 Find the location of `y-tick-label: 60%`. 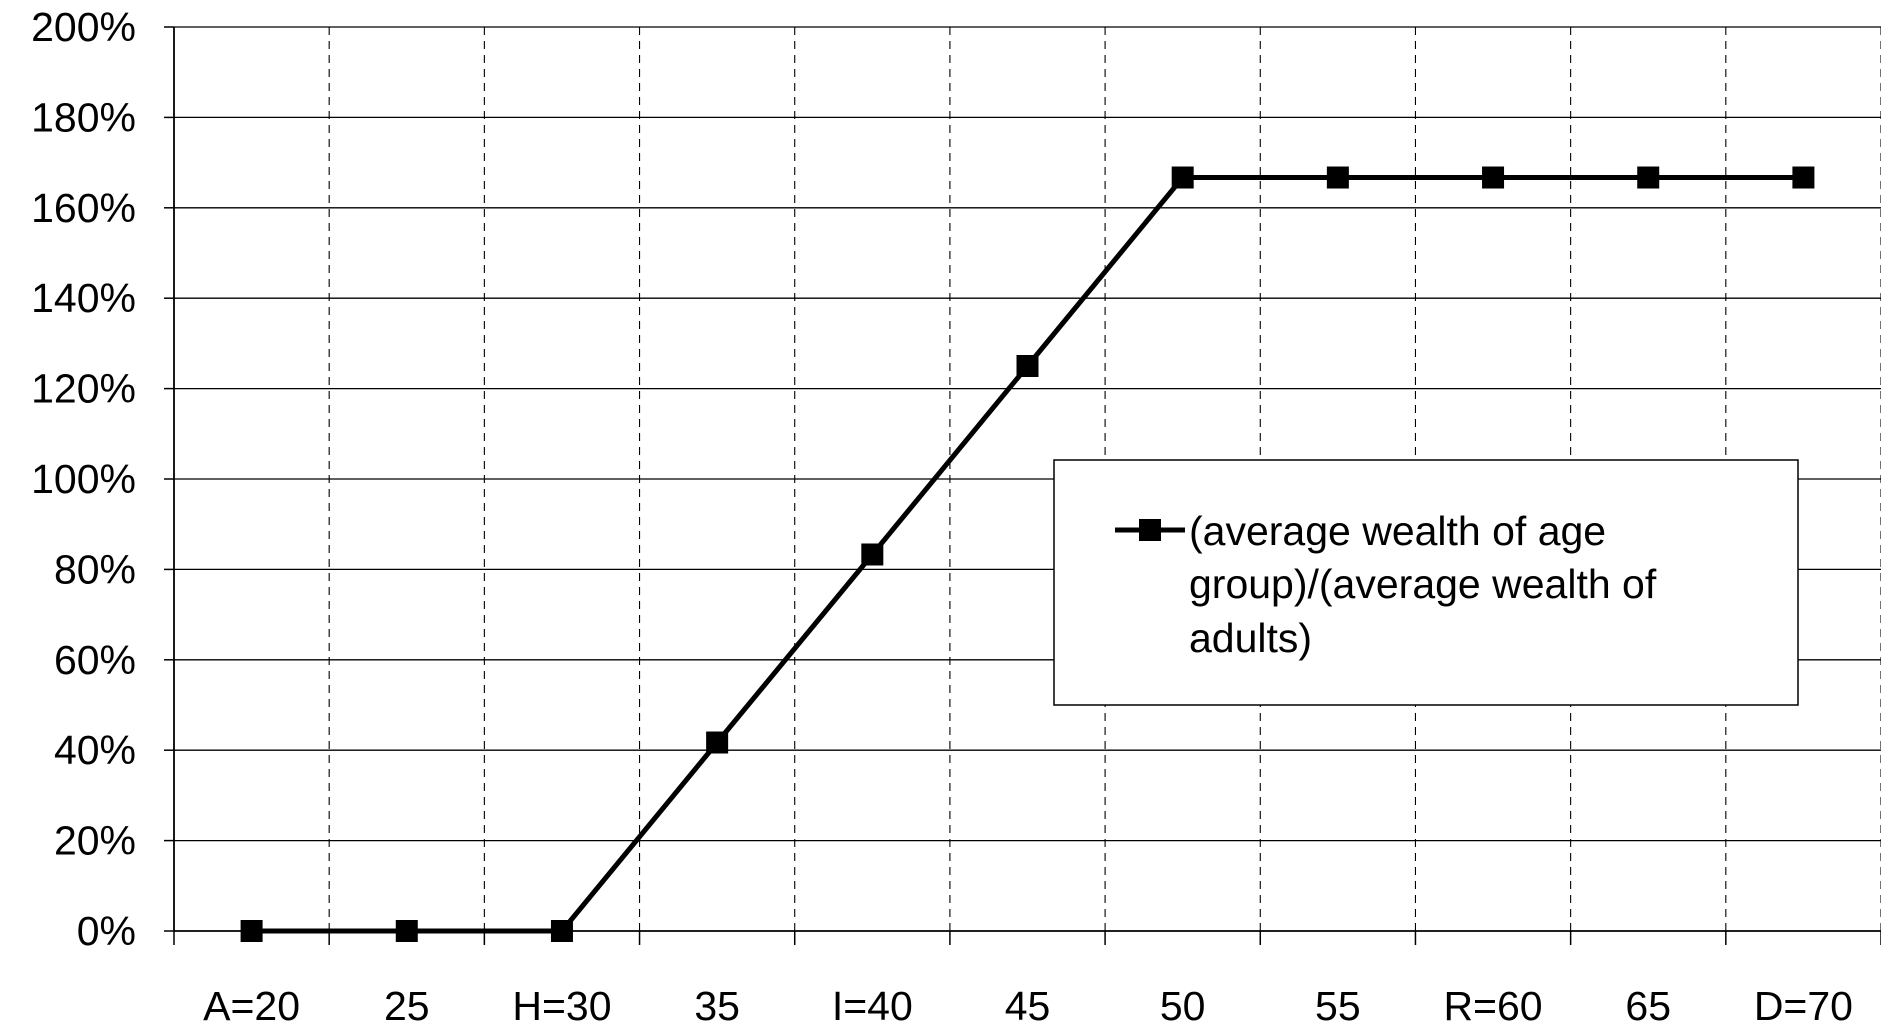

y-tick-label: 60% is located at coordinates (95, 660).